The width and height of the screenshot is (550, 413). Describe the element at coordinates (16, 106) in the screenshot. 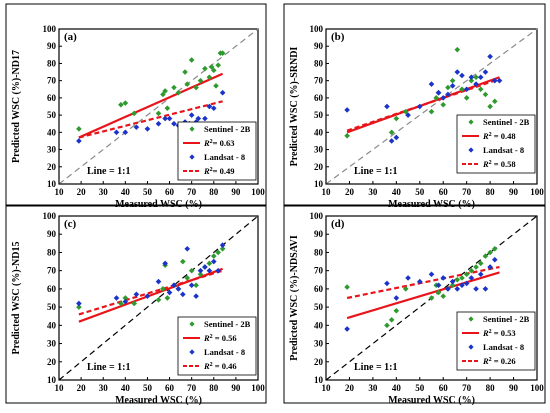

I see `y-axis-label: Predicted WSC (%)-ND17` at that location.